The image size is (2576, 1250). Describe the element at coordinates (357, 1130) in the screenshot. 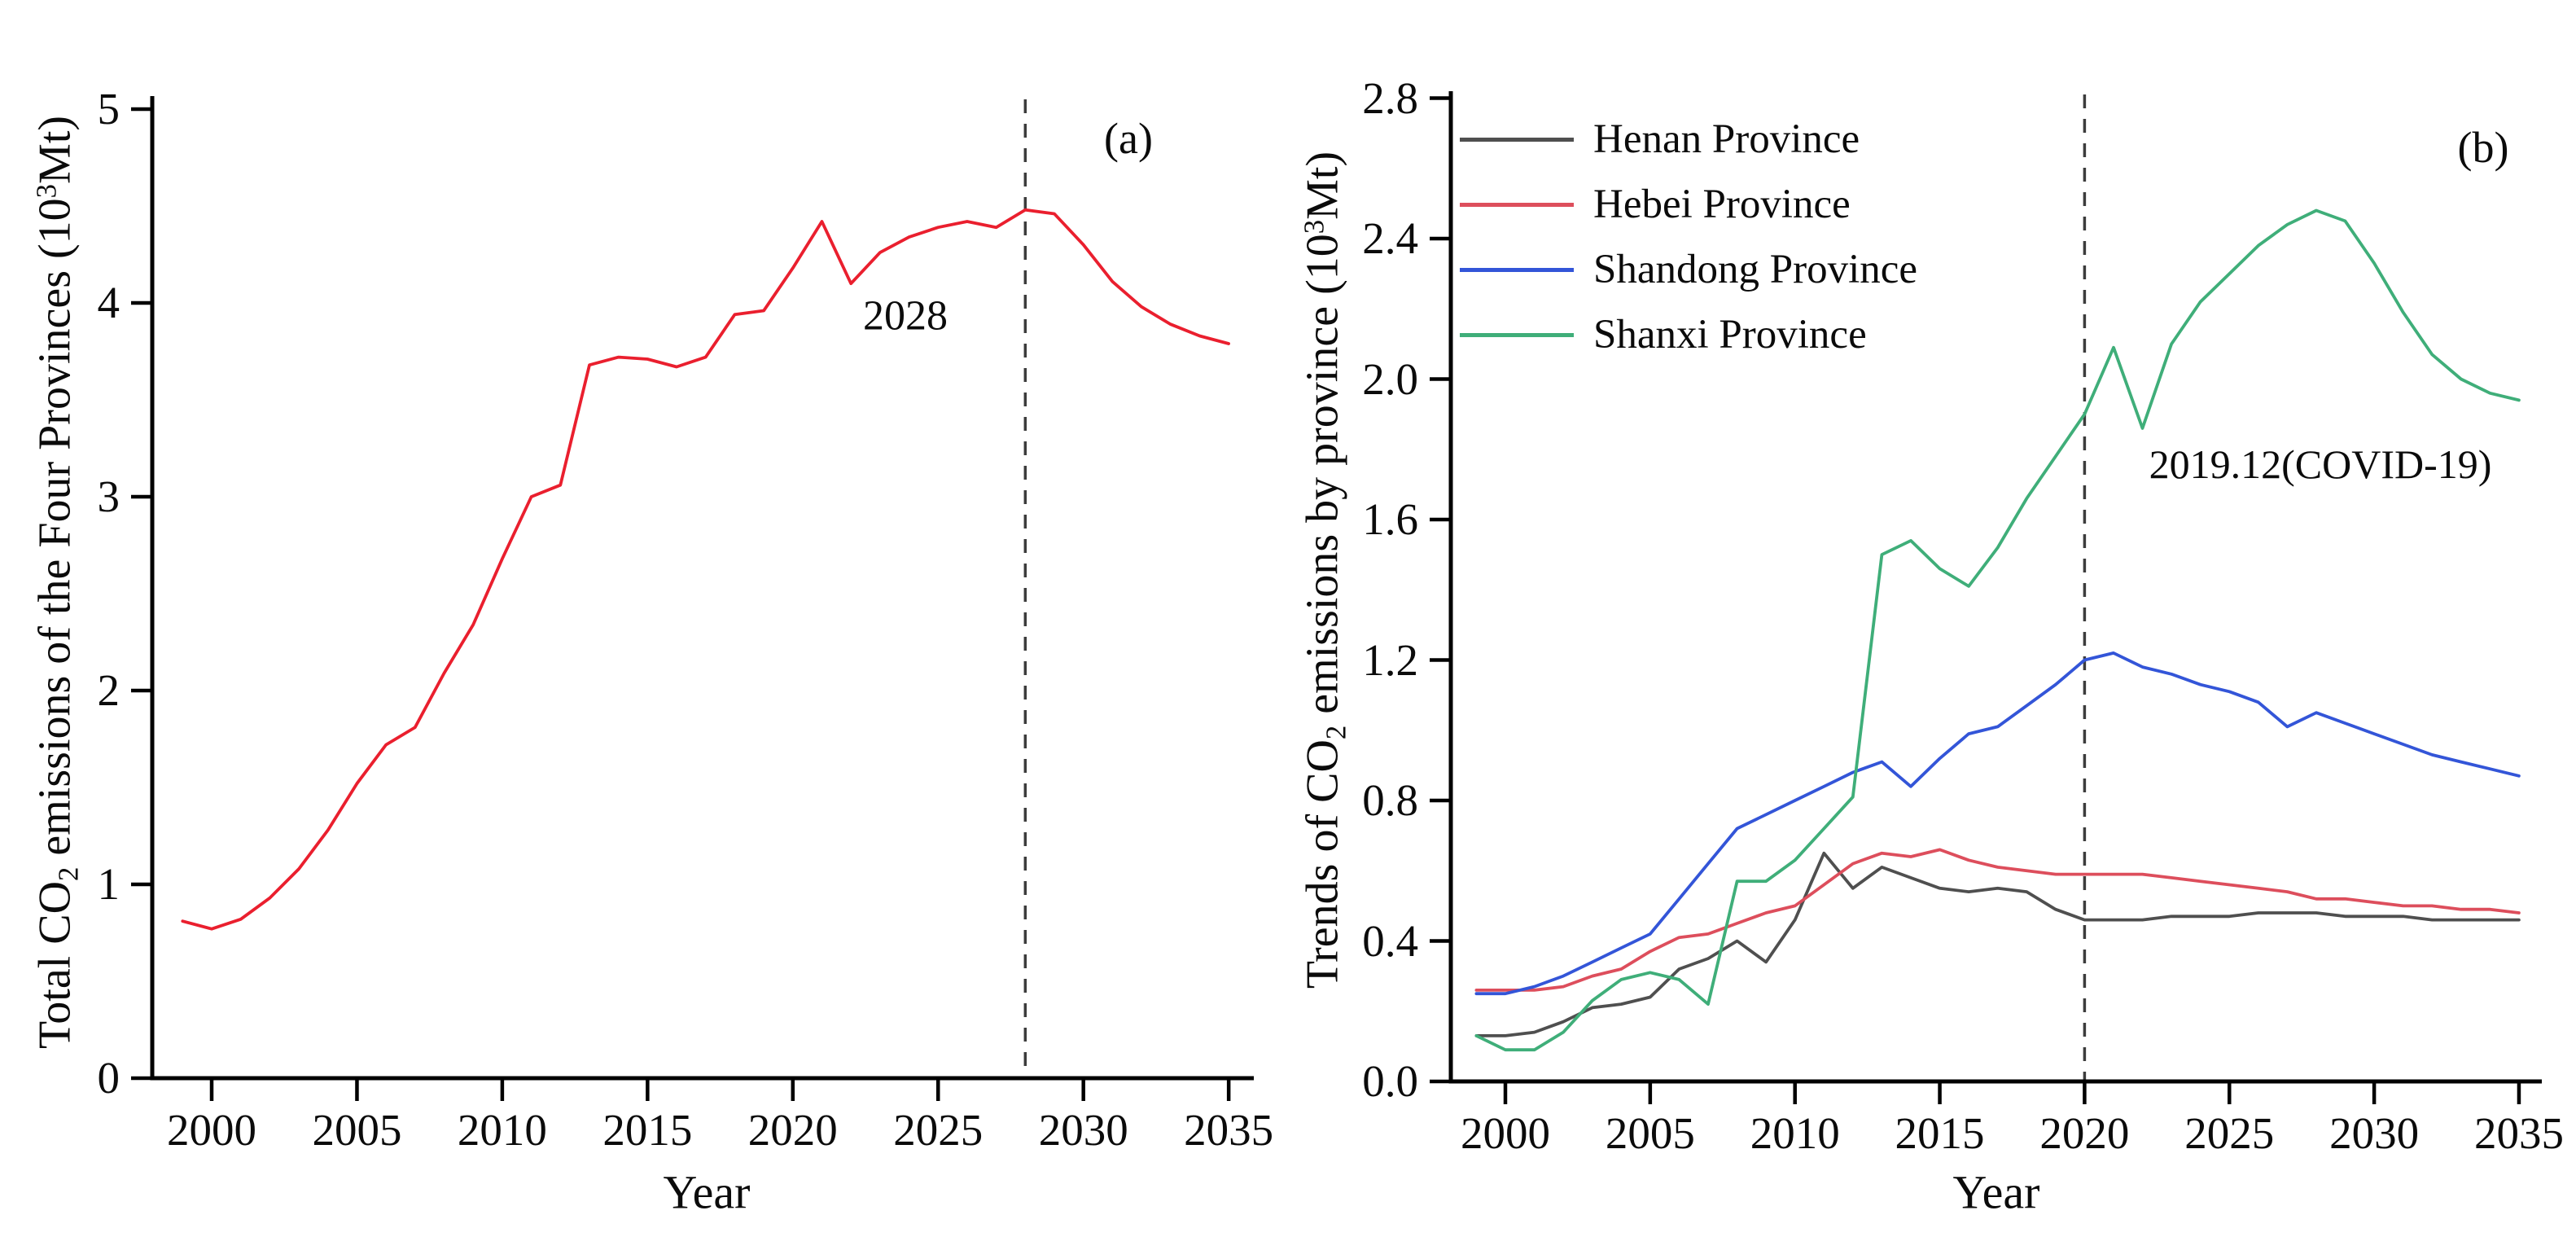

I see `panel-a-x-tick-label-2005: 2005` at that location.